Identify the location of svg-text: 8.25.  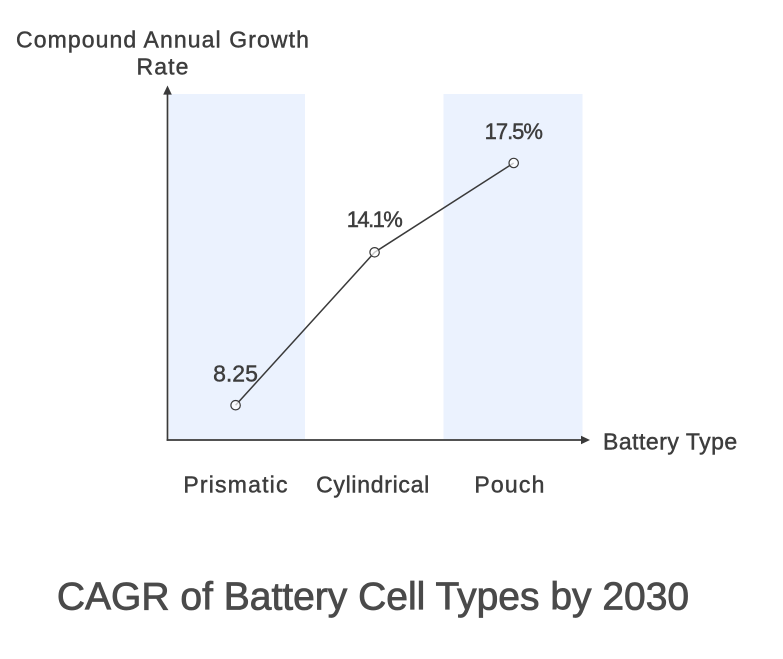
(235, 373).